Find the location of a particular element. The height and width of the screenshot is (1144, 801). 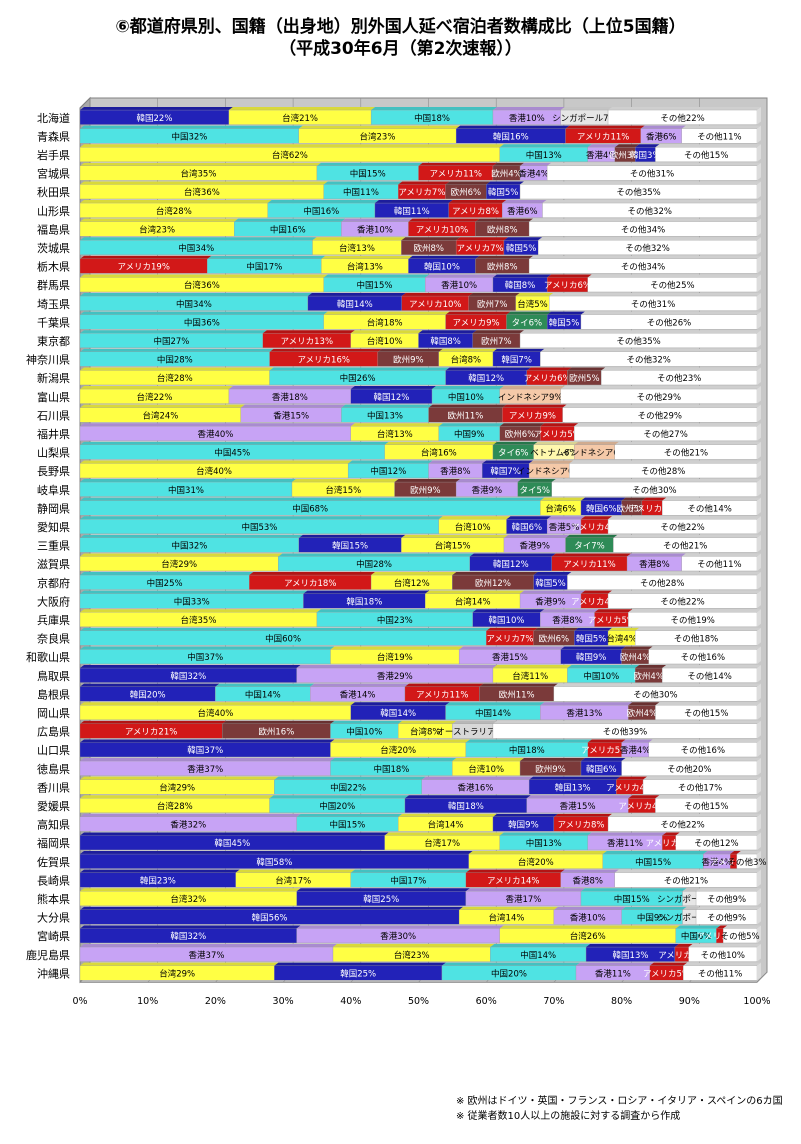

segment-data-label: アメリカ4% is located at coordinates (594, 528).